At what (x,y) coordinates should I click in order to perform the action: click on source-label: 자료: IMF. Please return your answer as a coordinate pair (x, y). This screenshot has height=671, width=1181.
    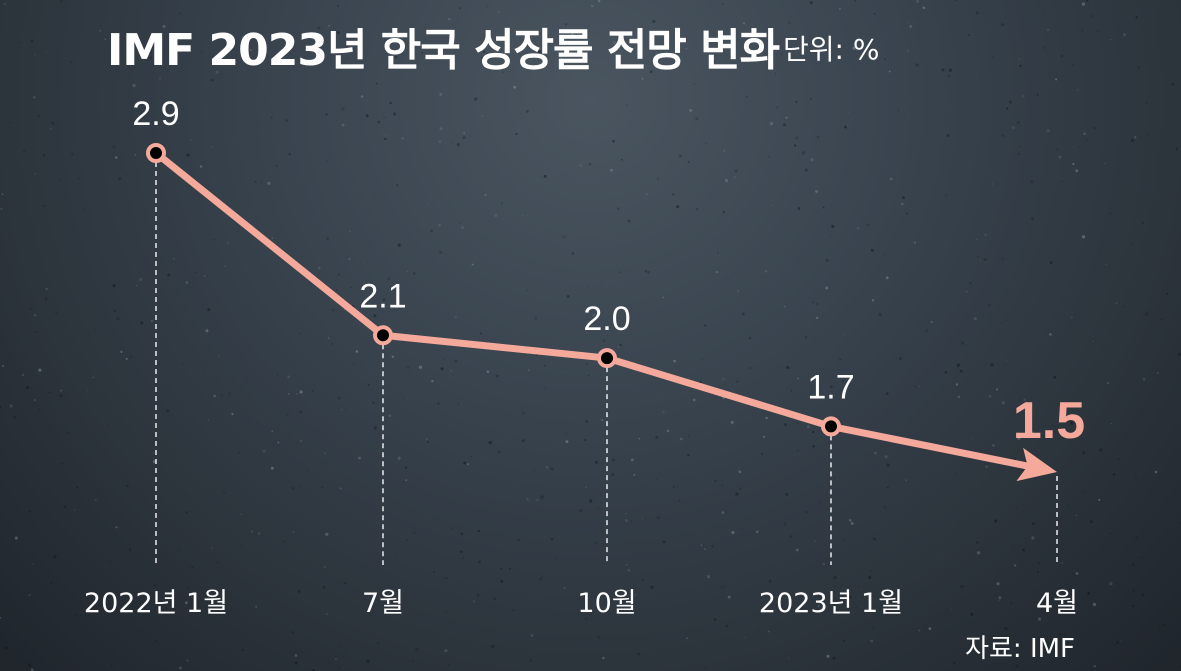
    Looking at the image, I should click on (1020, 649).